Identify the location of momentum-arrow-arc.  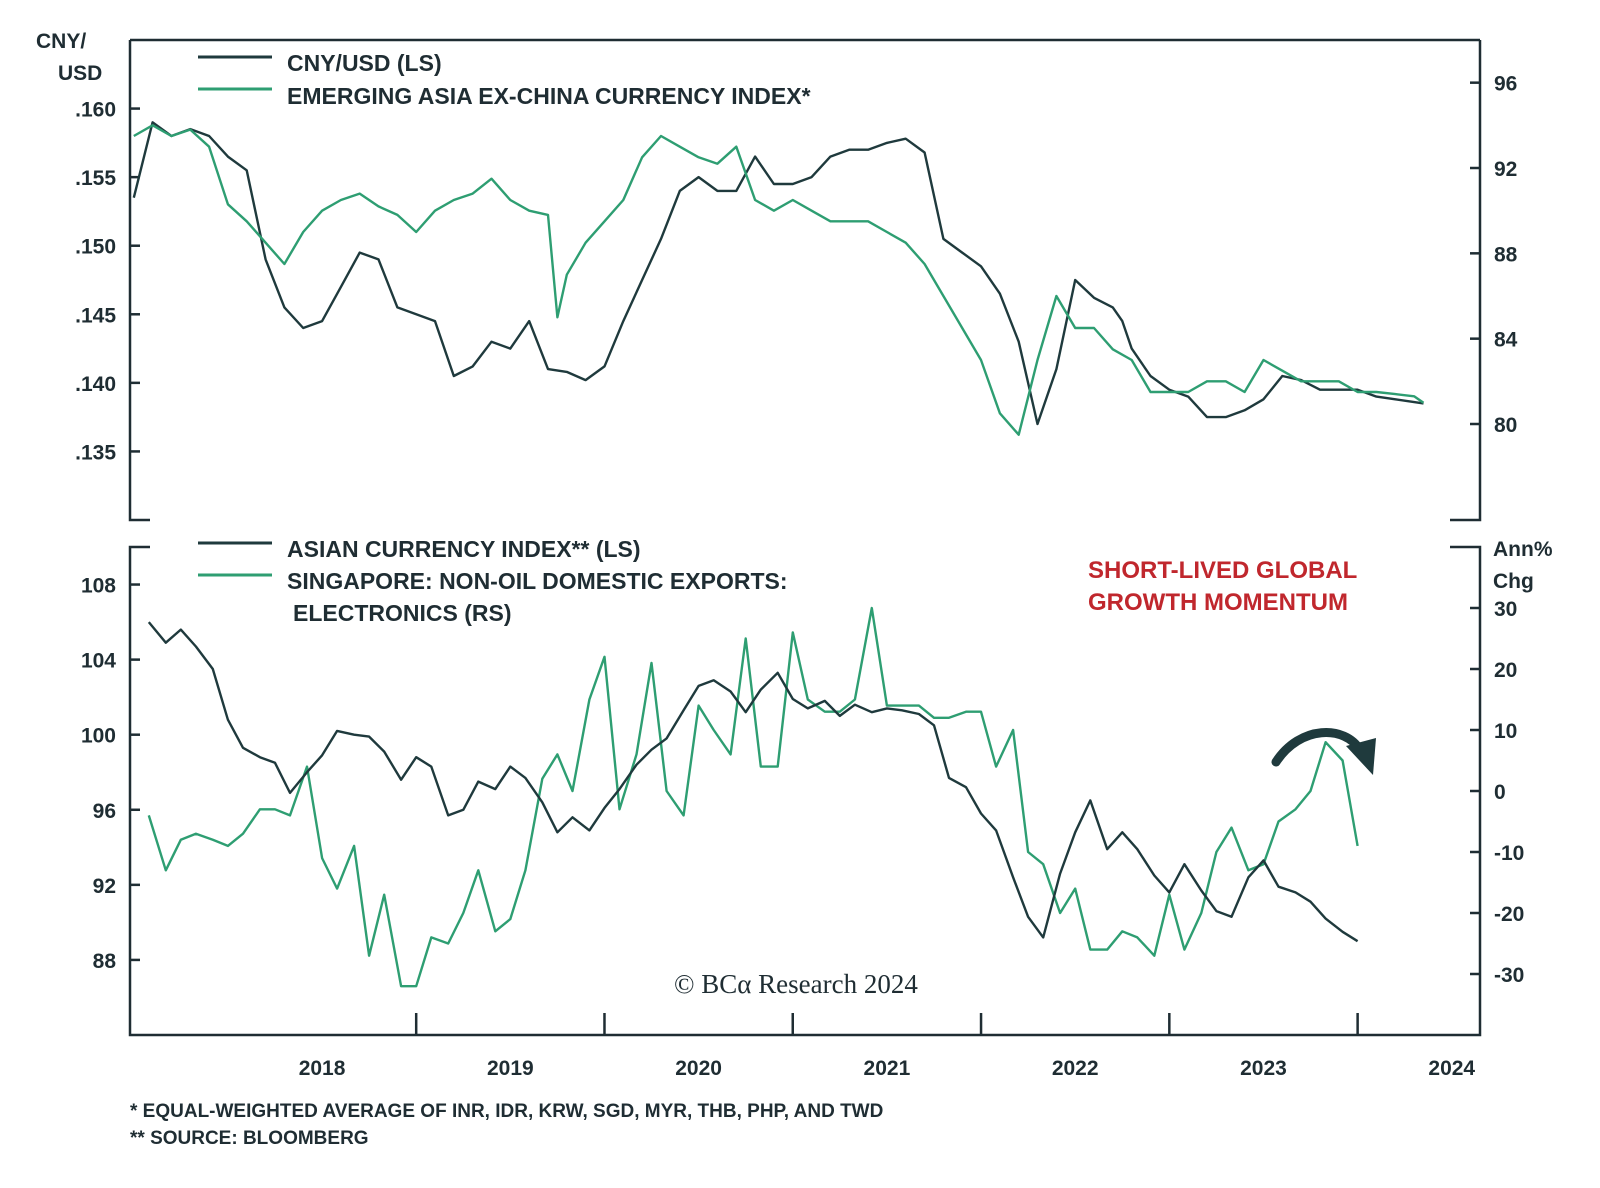
(1318, 747).